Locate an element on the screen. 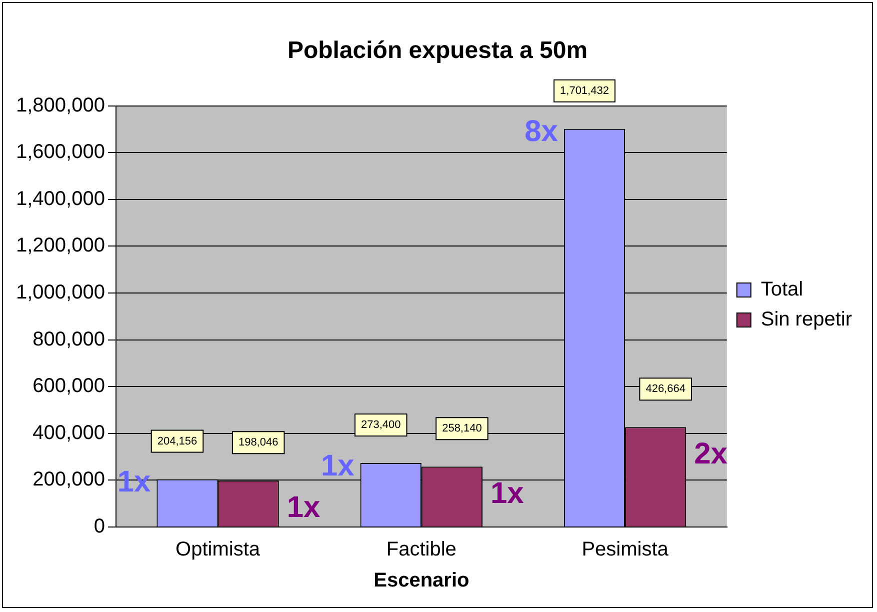  y-tick-label: 400,000 is located at coordinates (68, 433).